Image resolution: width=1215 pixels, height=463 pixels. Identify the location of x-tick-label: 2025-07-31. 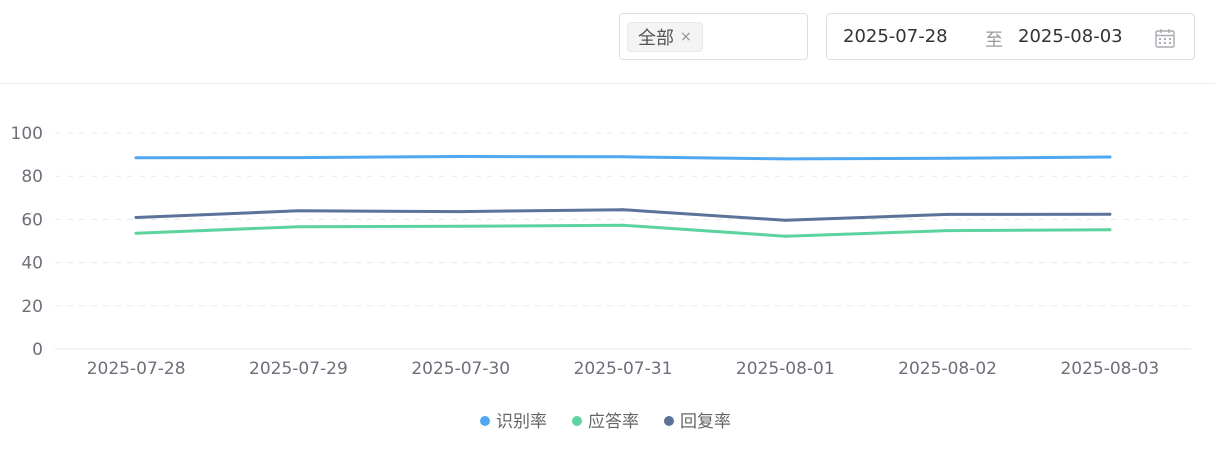
(623, 369).